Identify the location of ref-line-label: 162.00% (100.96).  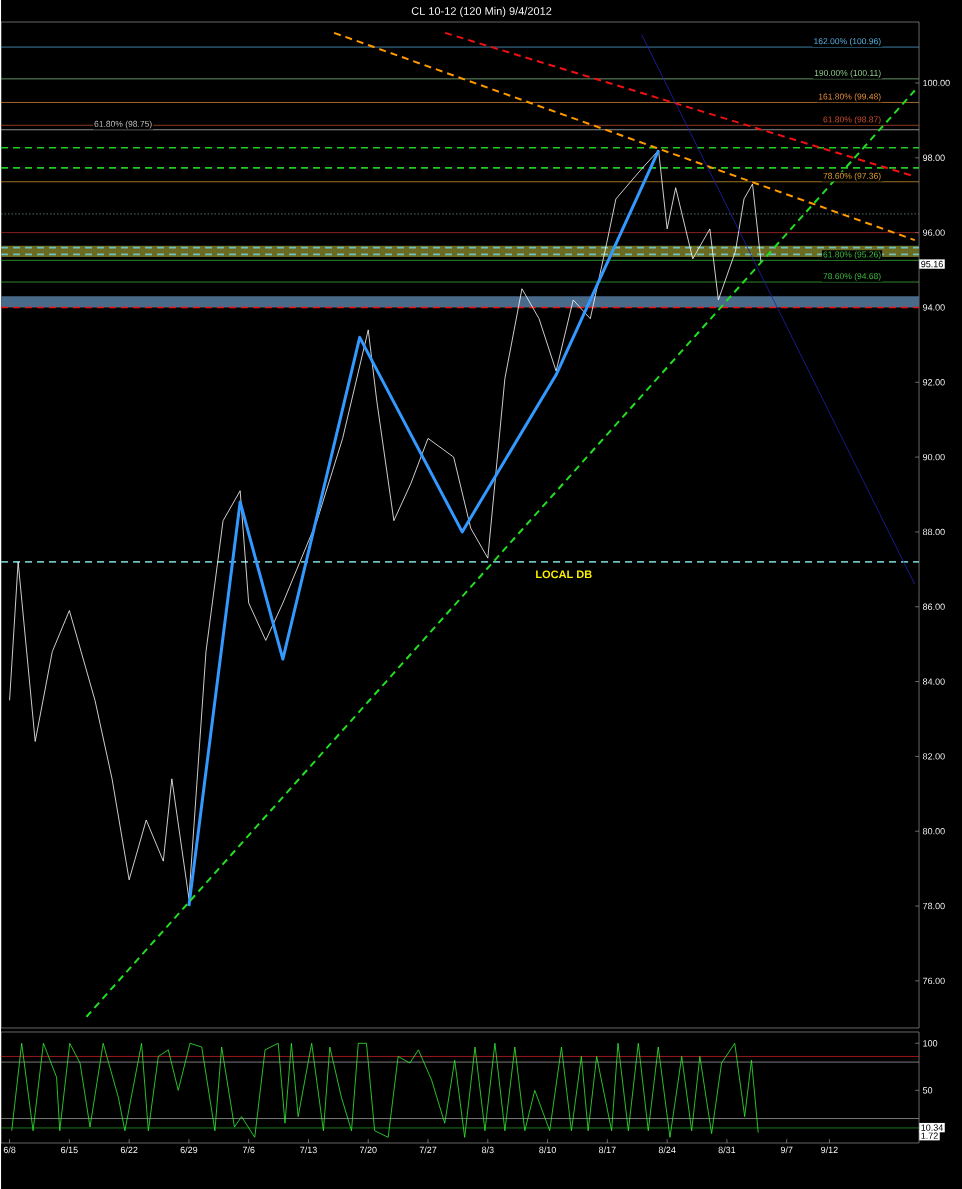
(847, 41).